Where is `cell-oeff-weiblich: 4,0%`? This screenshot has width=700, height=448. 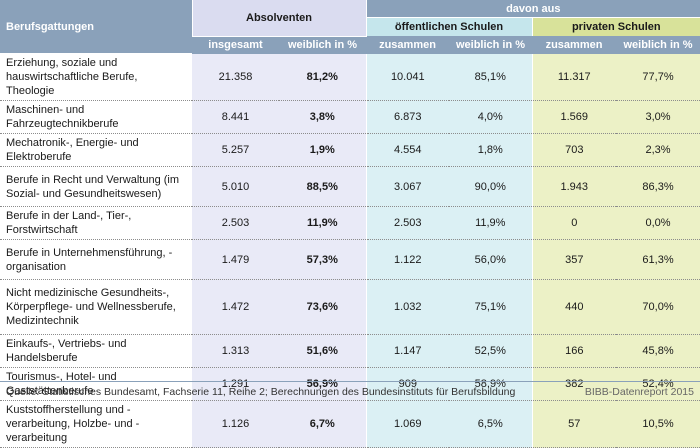 cell-oeff-weiblich: 4,0% is located at coordinates (491, 117).